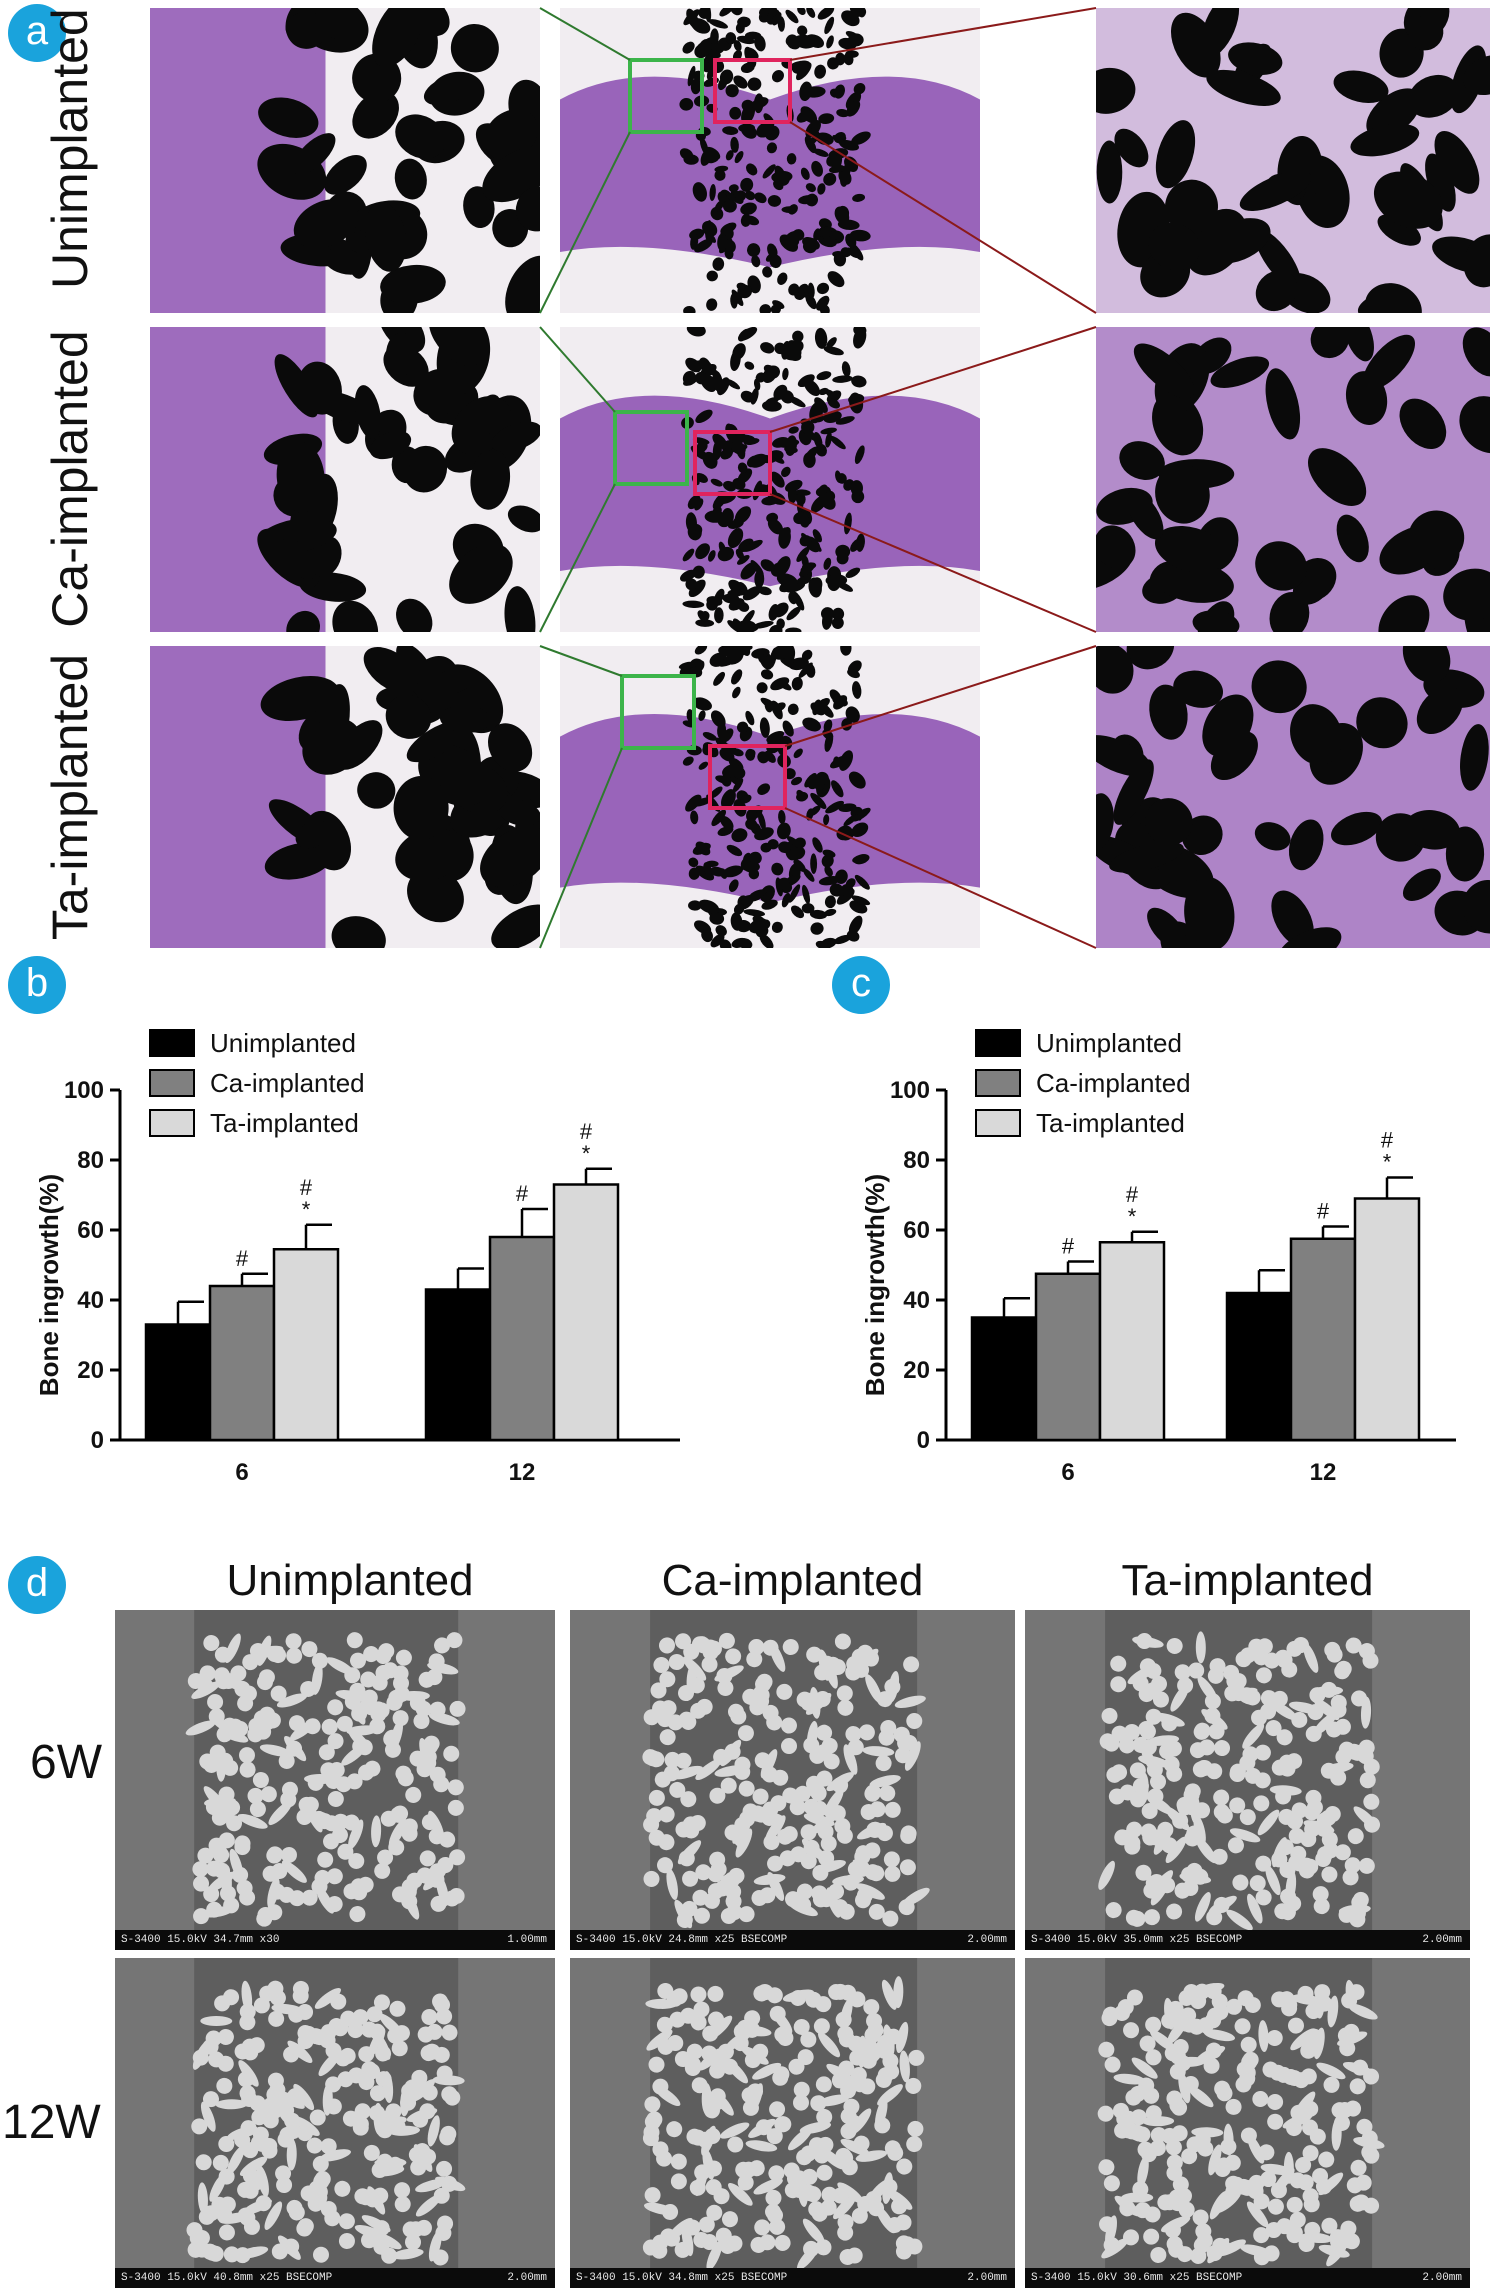 This screenshot has width=1500, height=2292. What do you see at coordinates (350, 1580) in the screenshot?
I see `sem-col-header-unimplanted: Unimplanted` at bounding box center [350, 1580].